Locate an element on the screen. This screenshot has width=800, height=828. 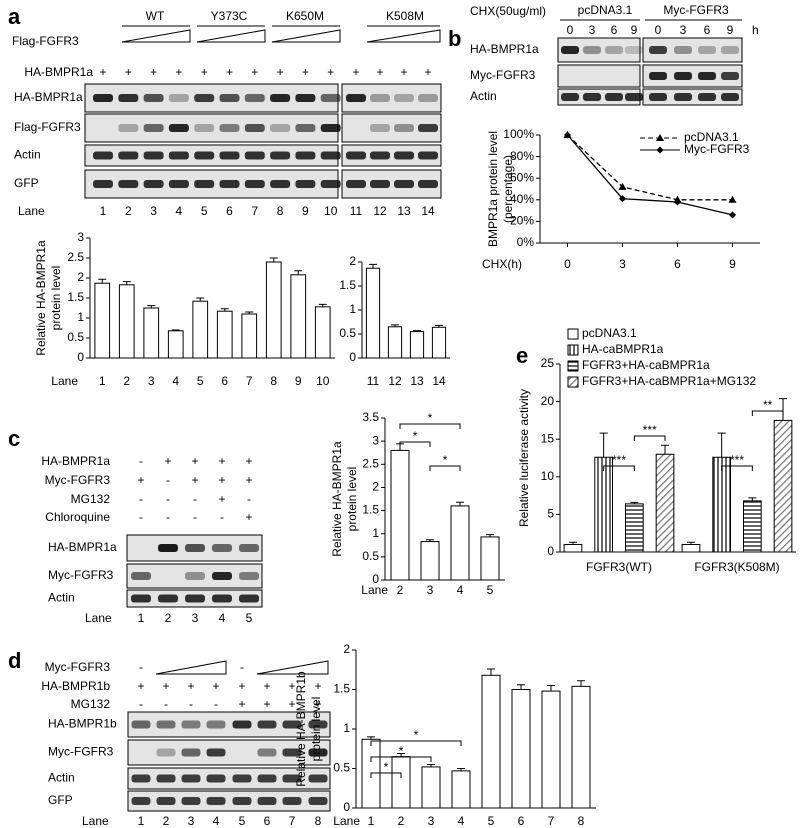
row-label: Actin is located at coordinates (27, 155).